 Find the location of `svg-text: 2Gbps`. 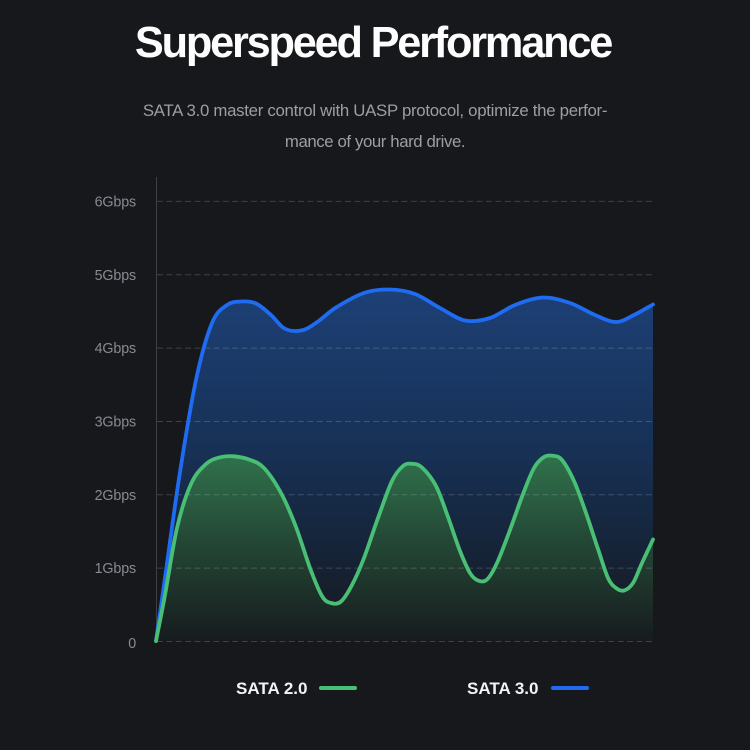

svg-text: 2Gbps is located at coordinates (115, 496).